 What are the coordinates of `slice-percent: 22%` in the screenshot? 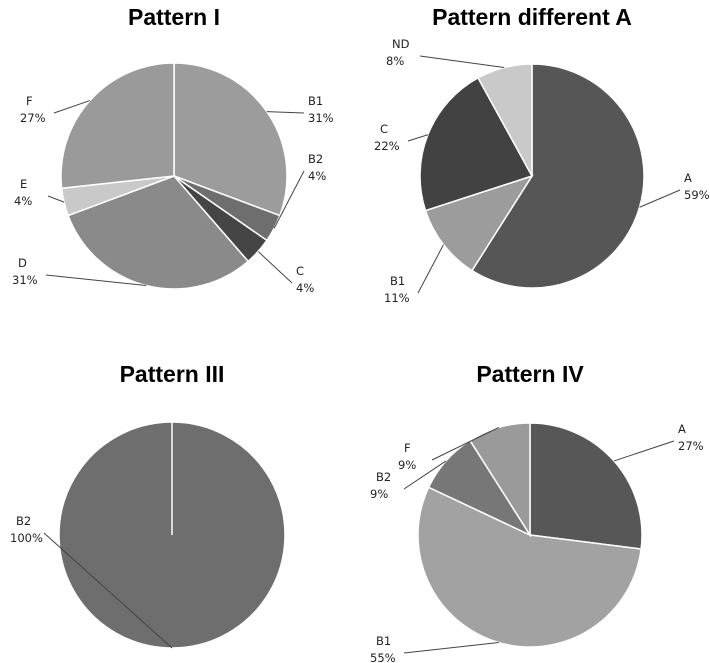 It's located at (387, 146).